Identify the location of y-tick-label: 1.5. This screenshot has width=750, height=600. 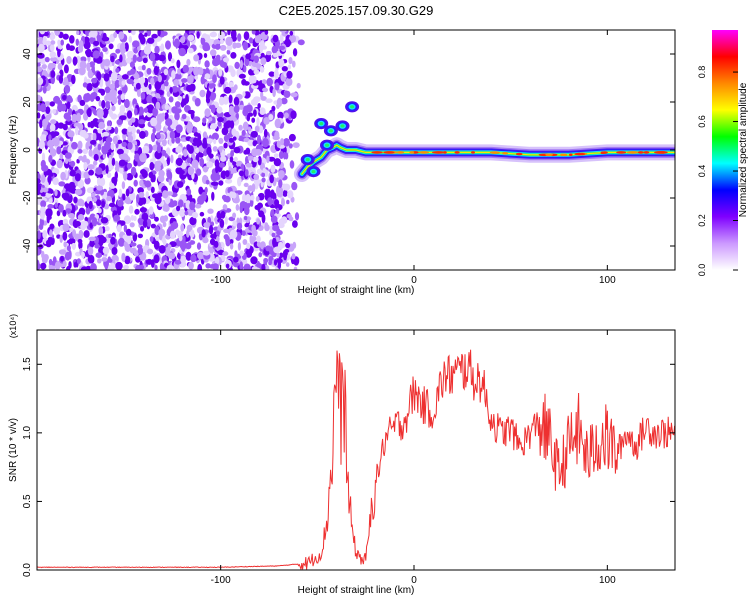
(27, 364).